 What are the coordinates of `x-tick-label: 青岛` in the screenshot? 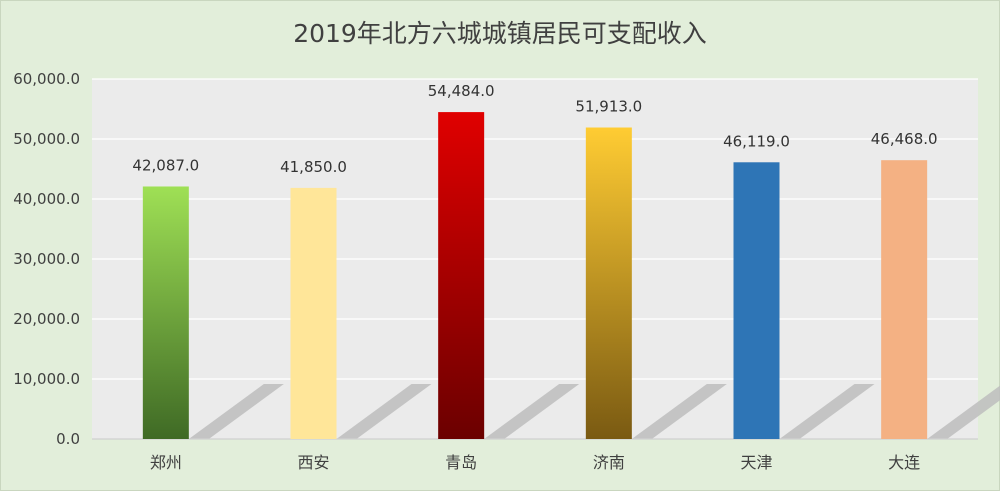 It's located at (461, 462).